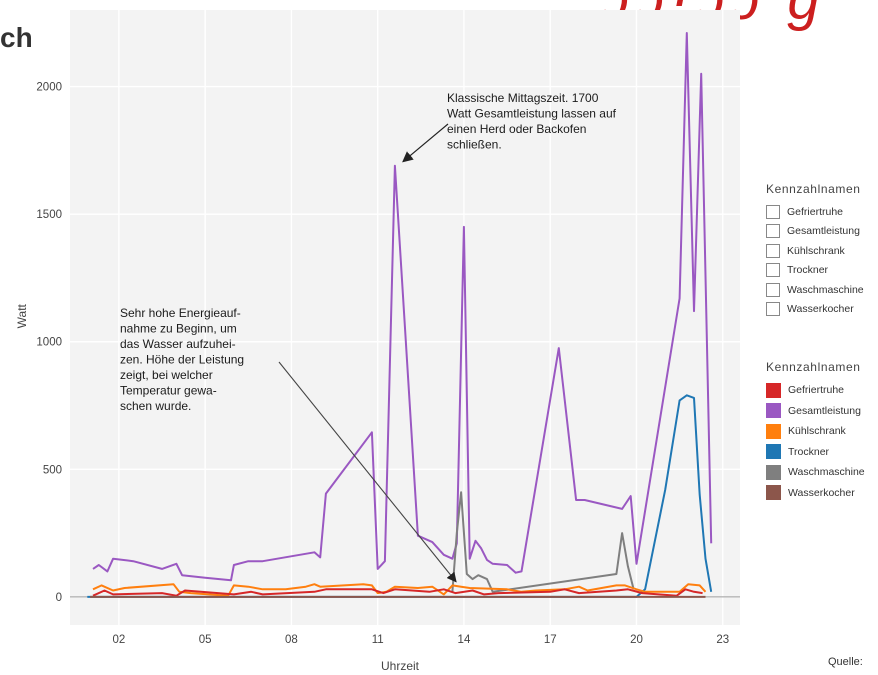  Describe the element at coordinates (118, 640) in the screenshot. I see `x-tick-label: 02` at that location.